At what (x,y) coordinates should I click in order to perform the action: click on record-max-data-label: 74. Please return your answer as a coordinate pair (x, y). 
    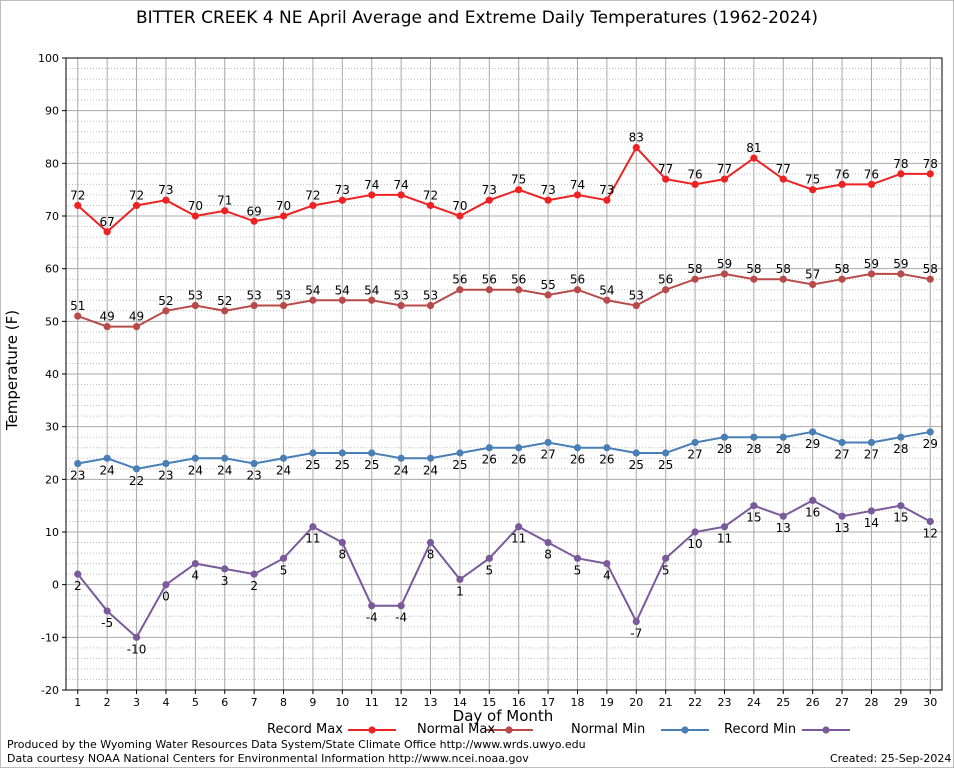
    Looking at the image, I should click on (400, 185).